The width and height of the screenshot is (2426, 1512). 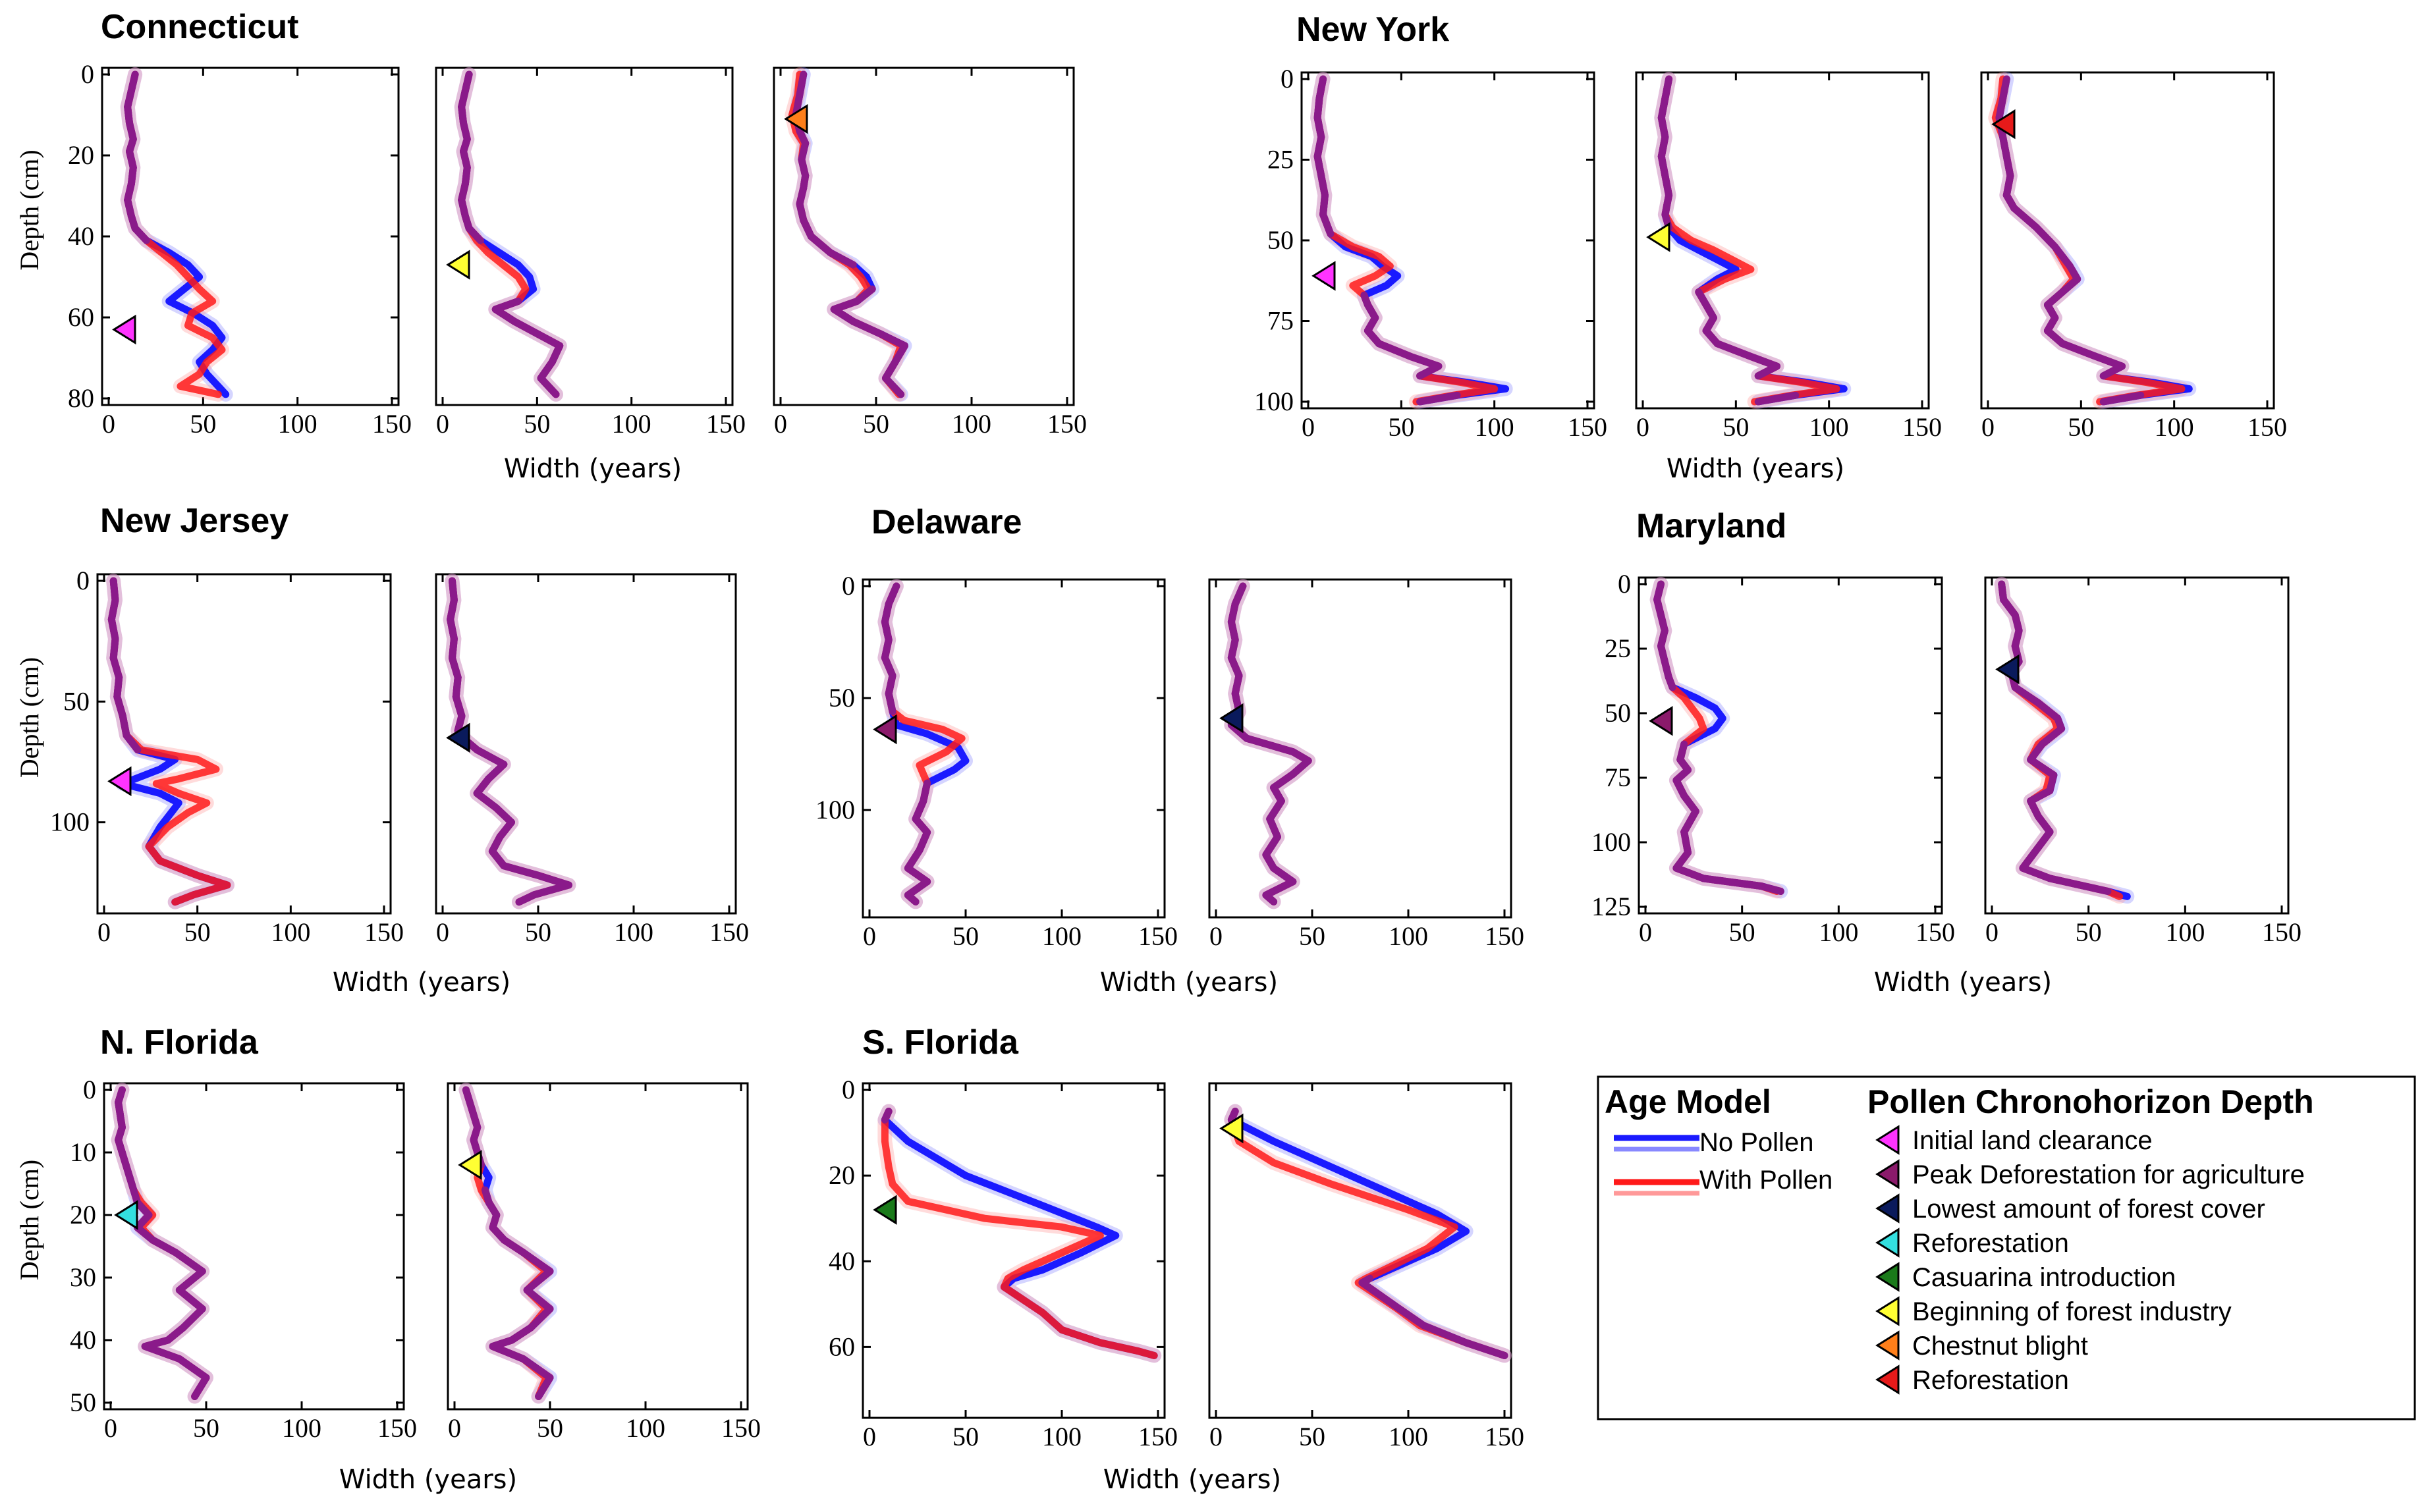 What do you see at coordinates (2088, 1210) in the screenshot?
I see `legend-horizon-label: Lowest amount of forest cover` at bounding box center [2088, 1210].